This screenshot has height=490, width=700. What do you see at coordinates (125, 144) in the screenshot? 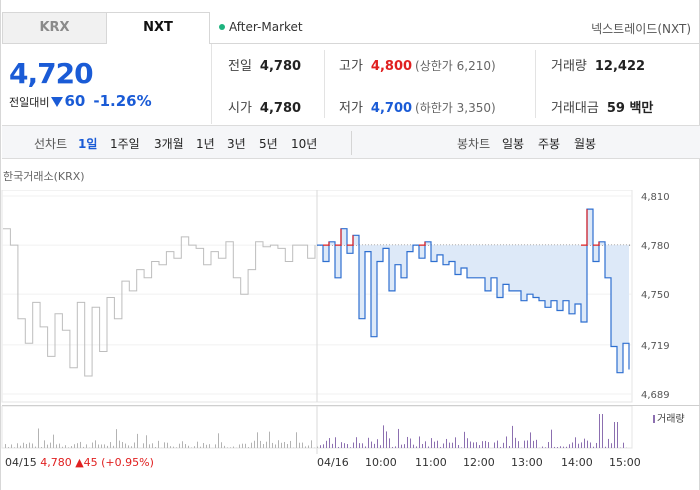
I see `period-1w: 1주일` at bounding box center [125, 144].